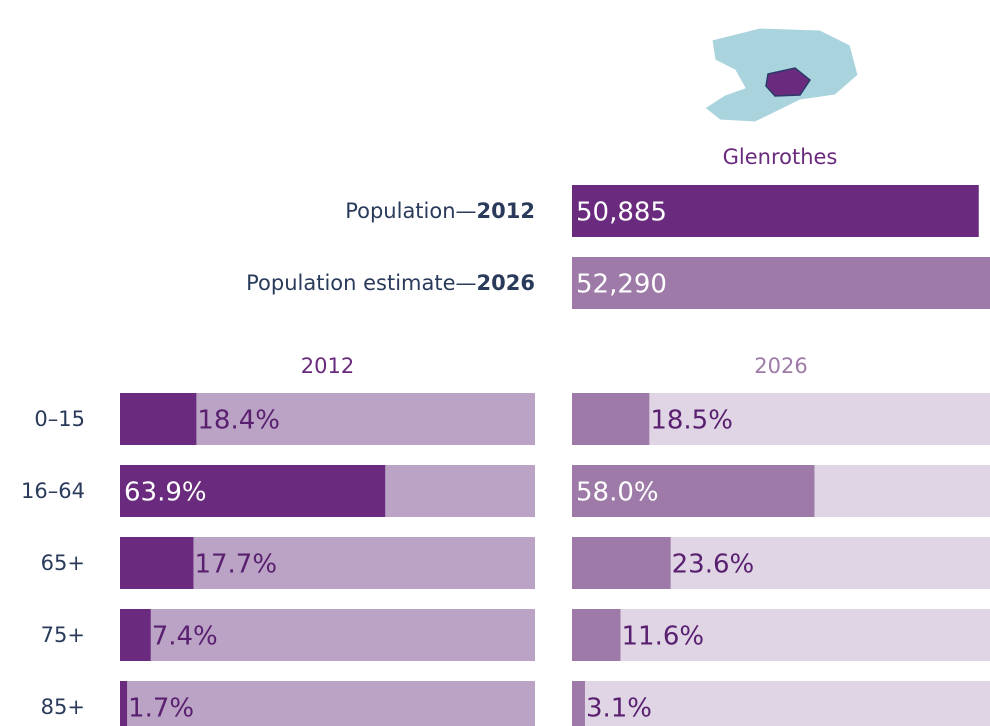 Image resolution: width=990 pixels, height=726 pixels. Describe the element at coordinates (619, 709) in the screenshot. I see `value-label: 3.1%` at that location.